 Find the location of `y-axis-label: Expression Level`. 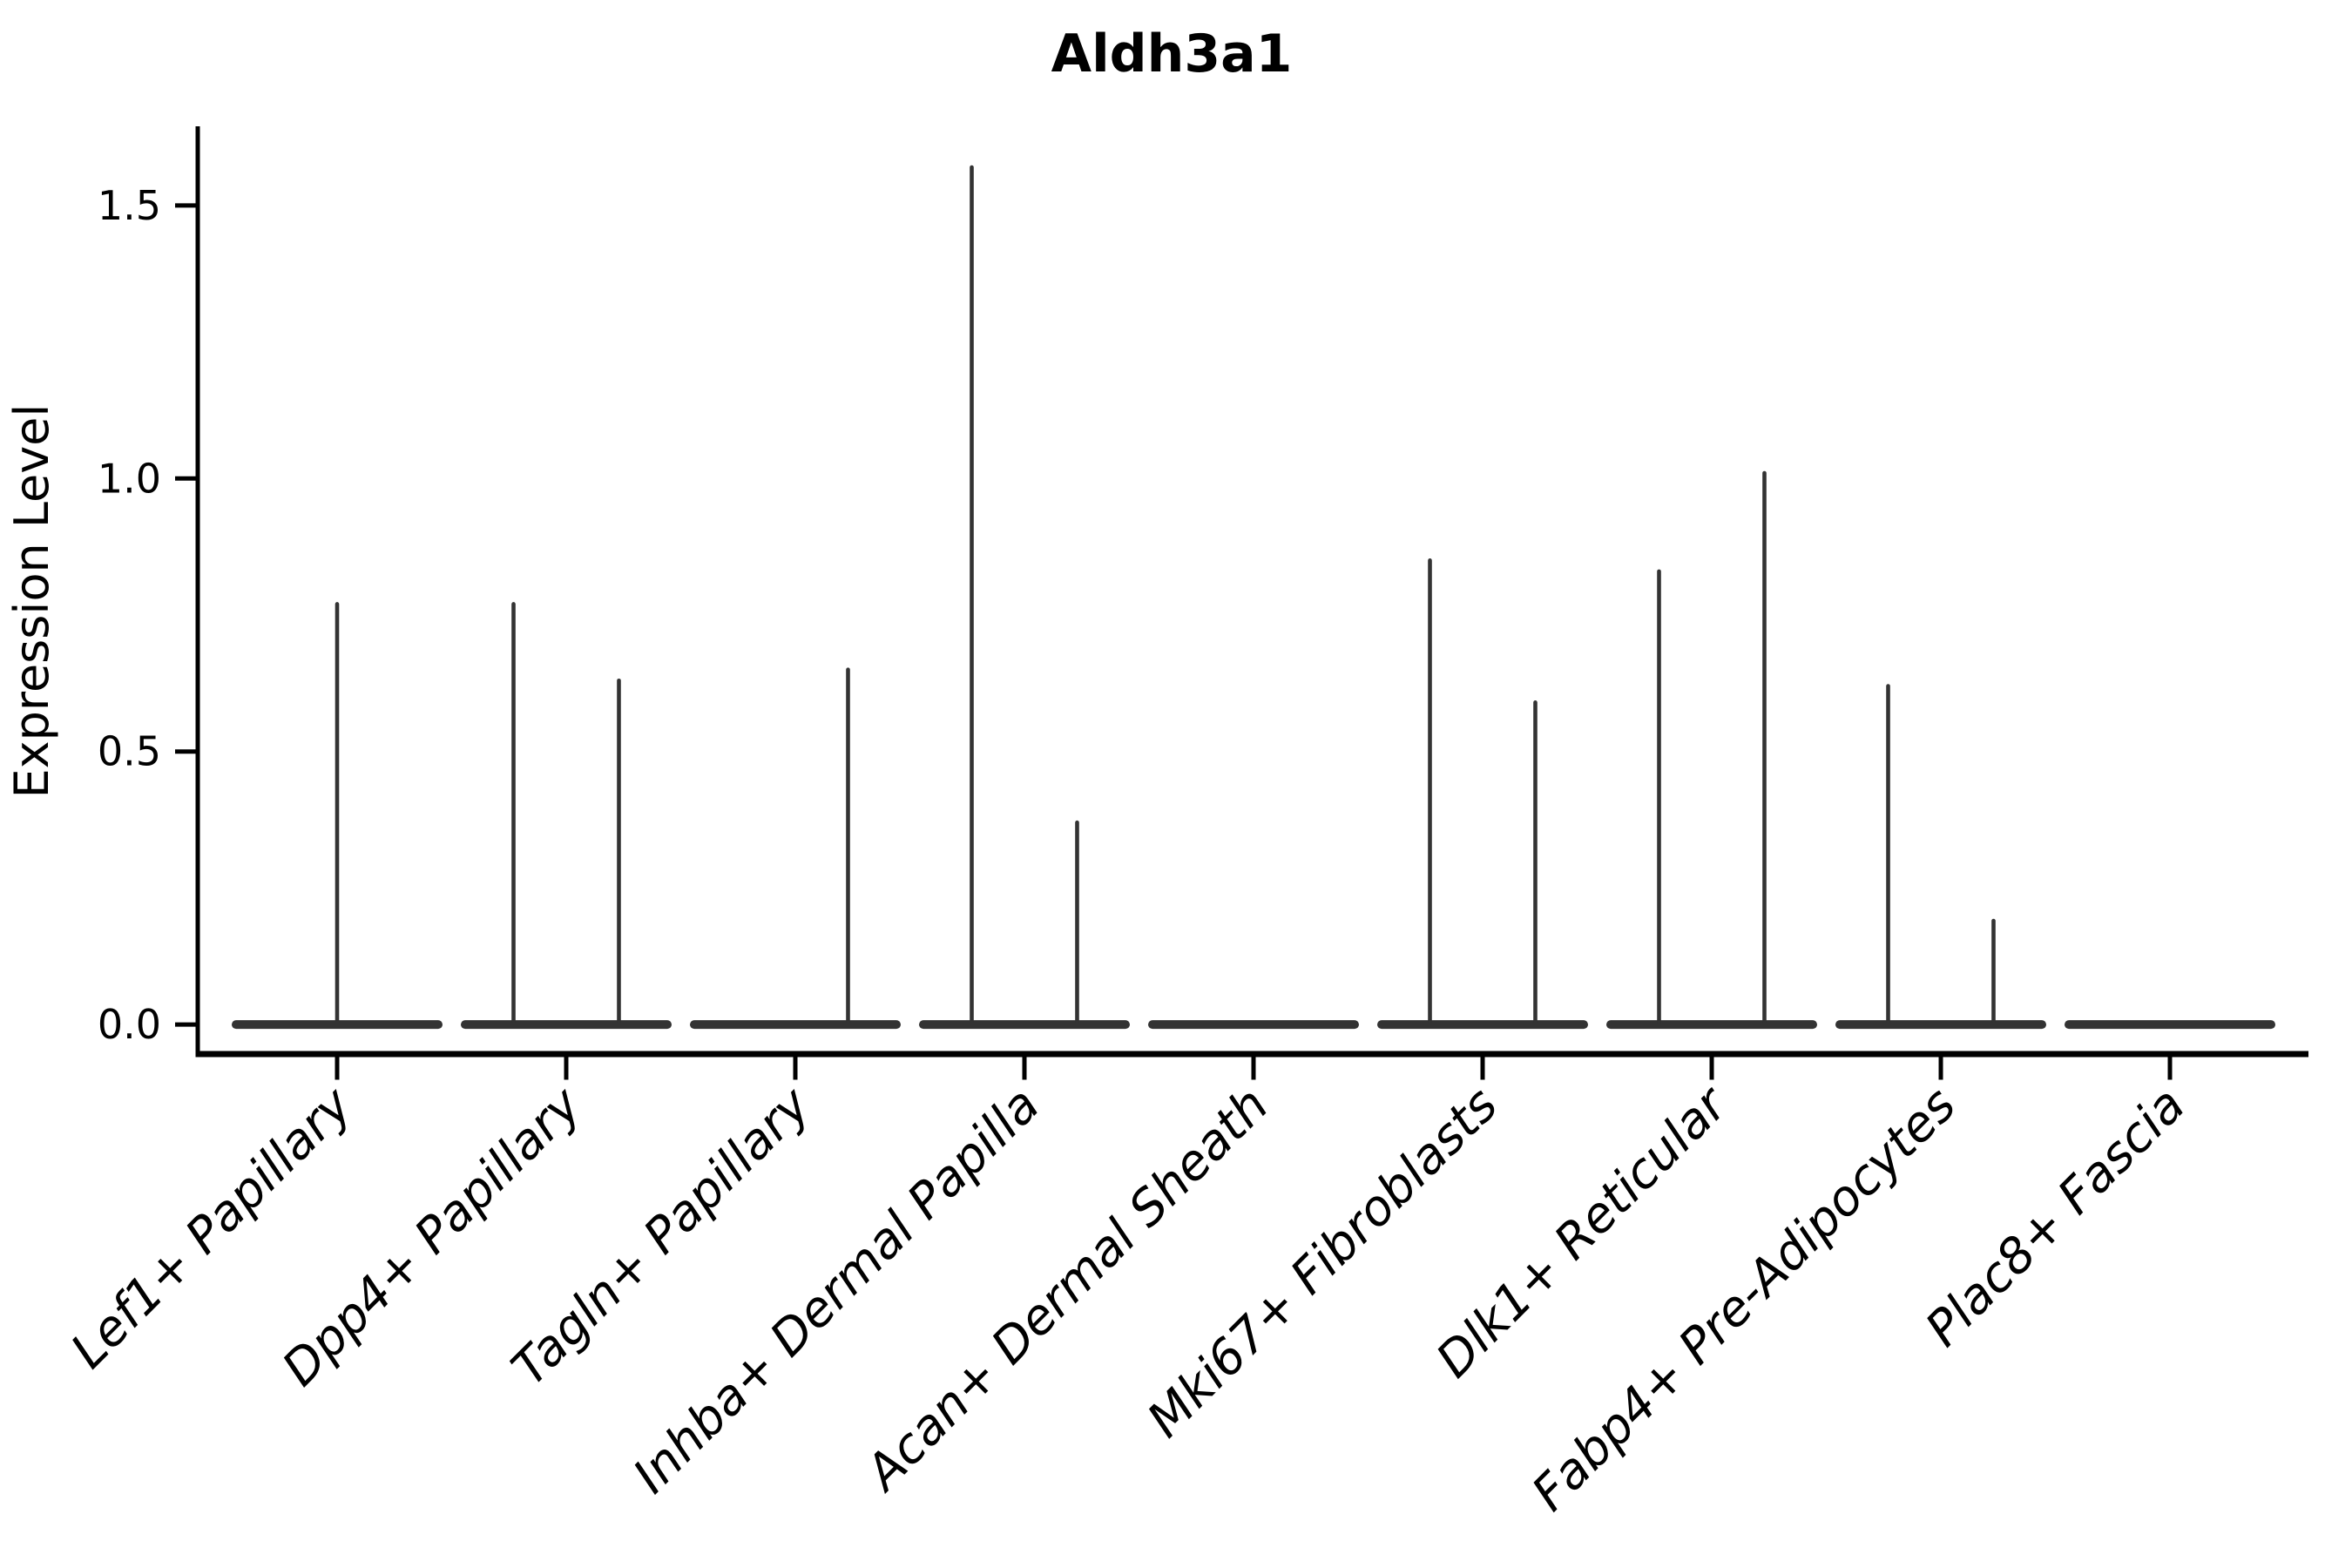

y-axis-label: Expression Level is located at coordinates (32, 601).